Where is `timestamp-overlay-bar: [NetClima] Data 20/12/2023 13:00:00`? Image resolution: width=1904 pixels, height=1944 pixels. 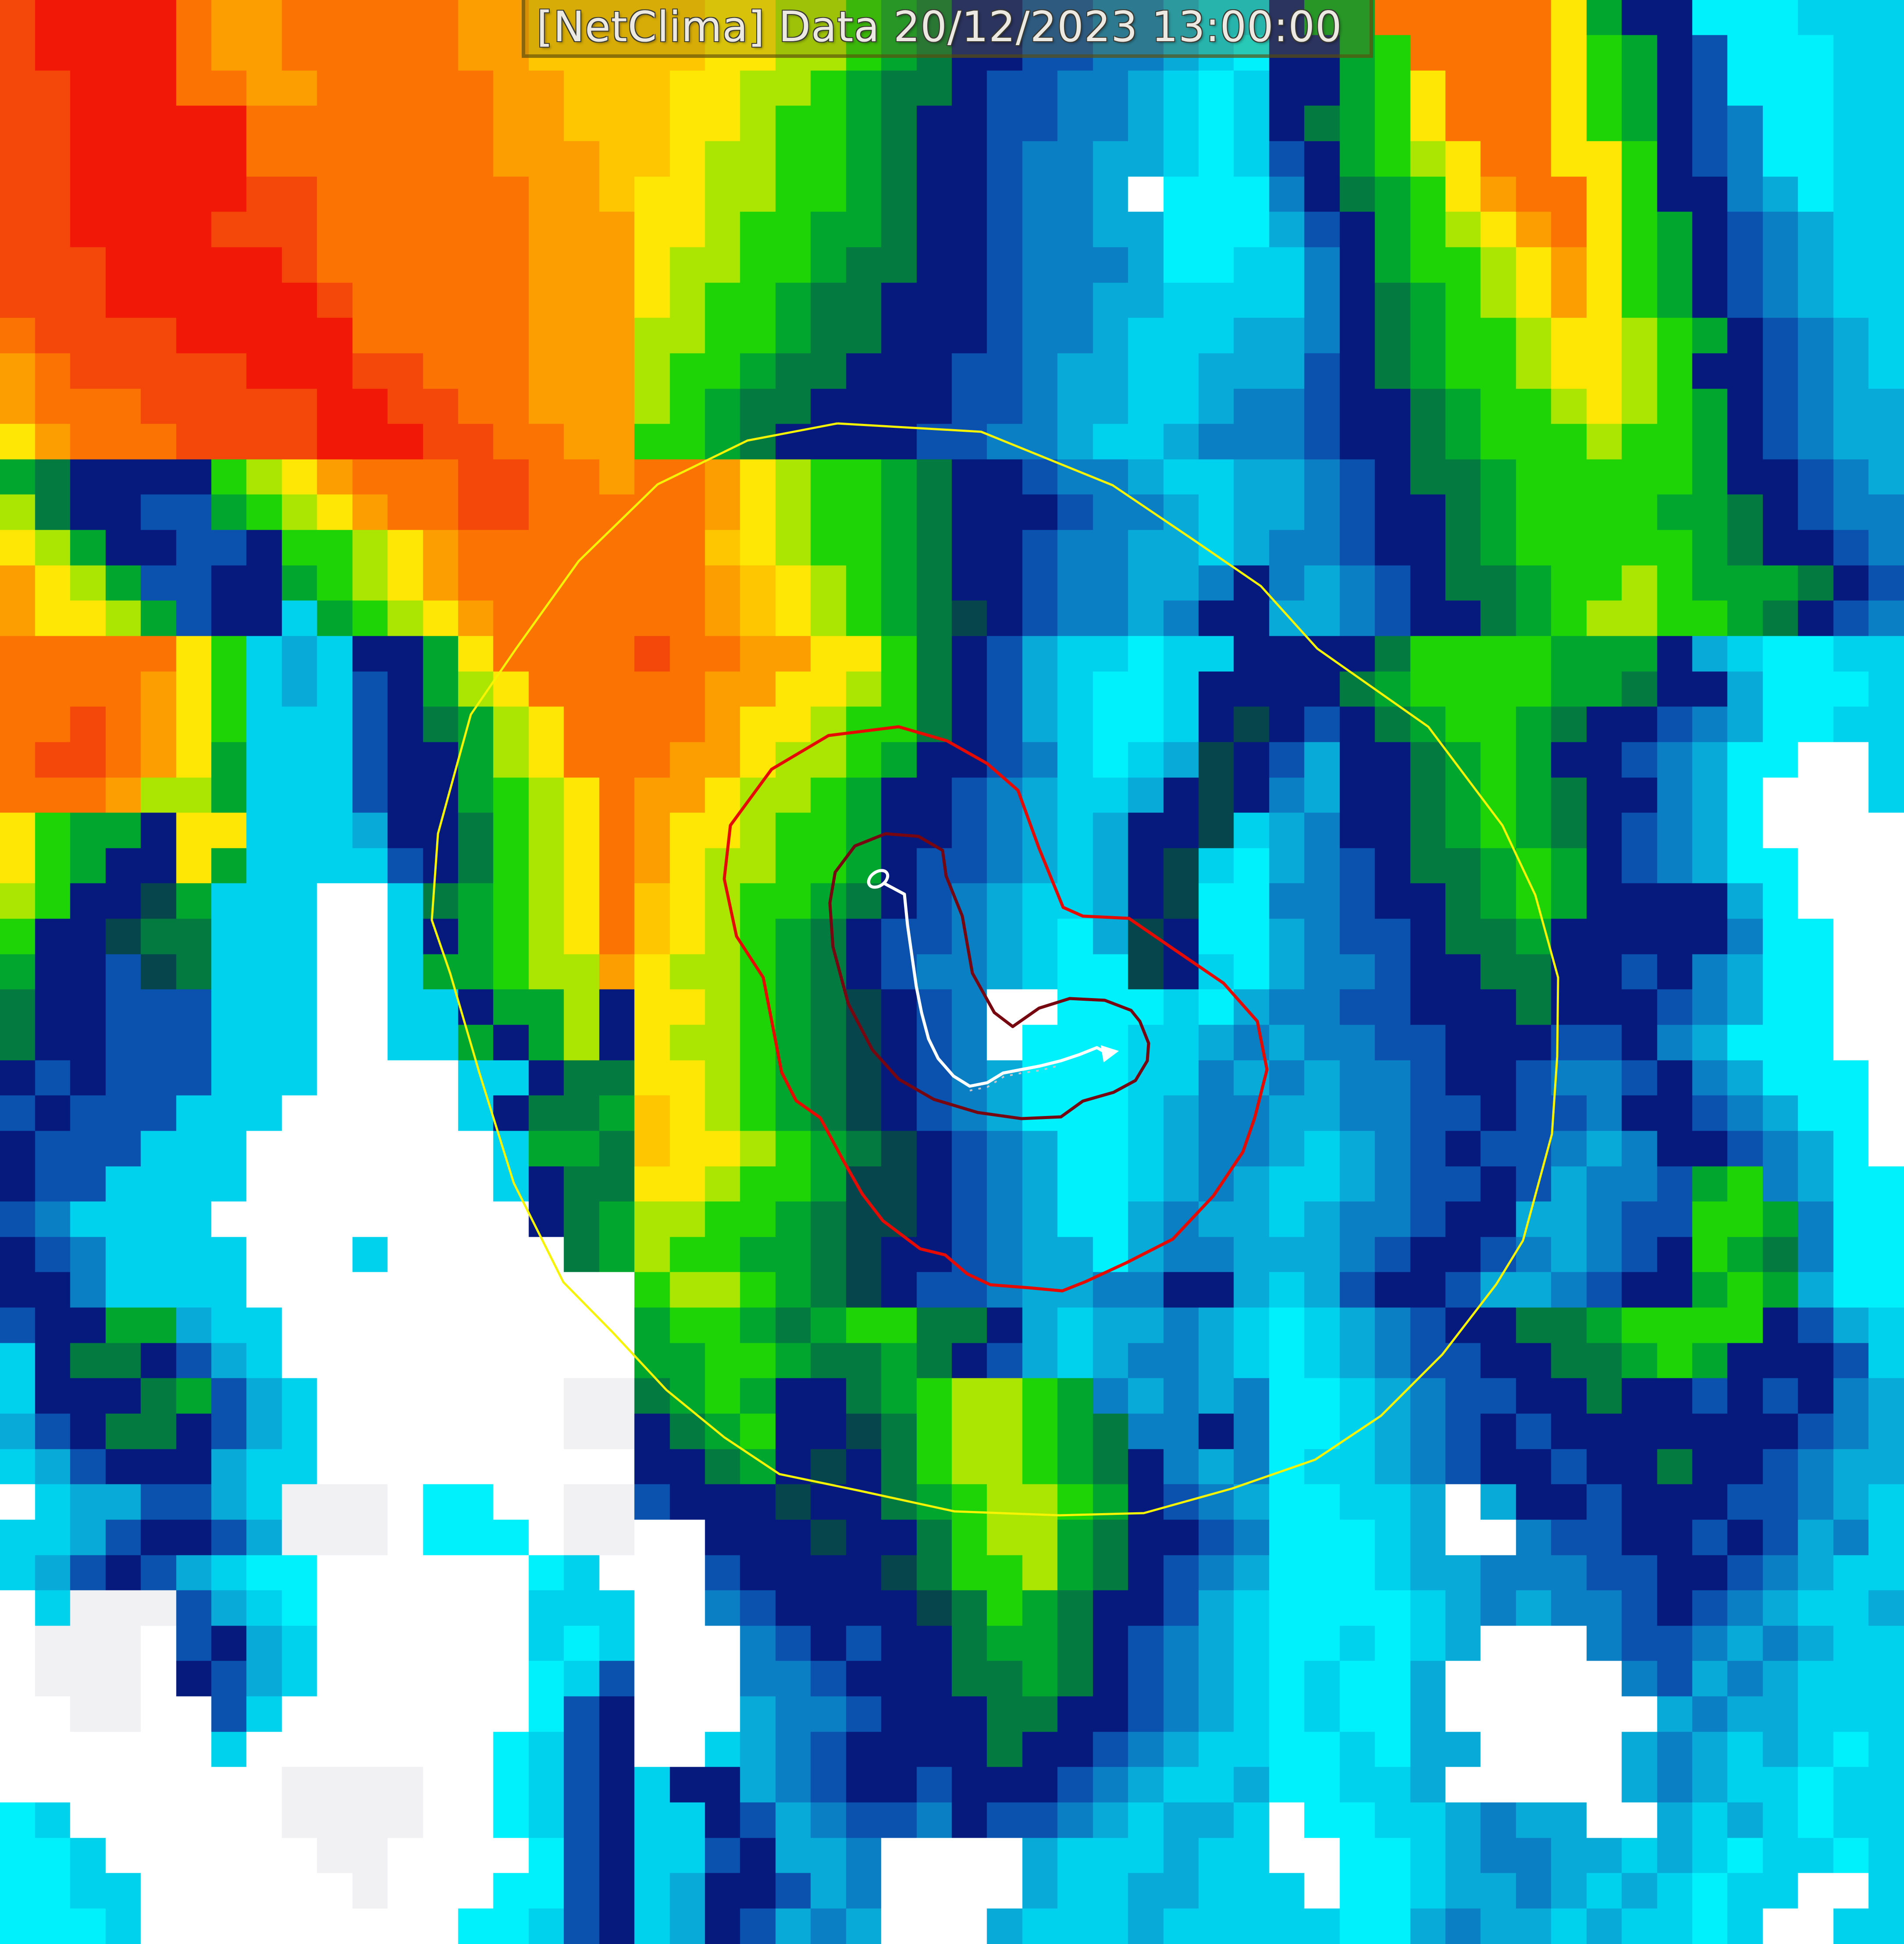
timestamp-overlay-bar: [NetClima] Data 20/12/2023 13:00:00 is located at coordinates (947, 29).